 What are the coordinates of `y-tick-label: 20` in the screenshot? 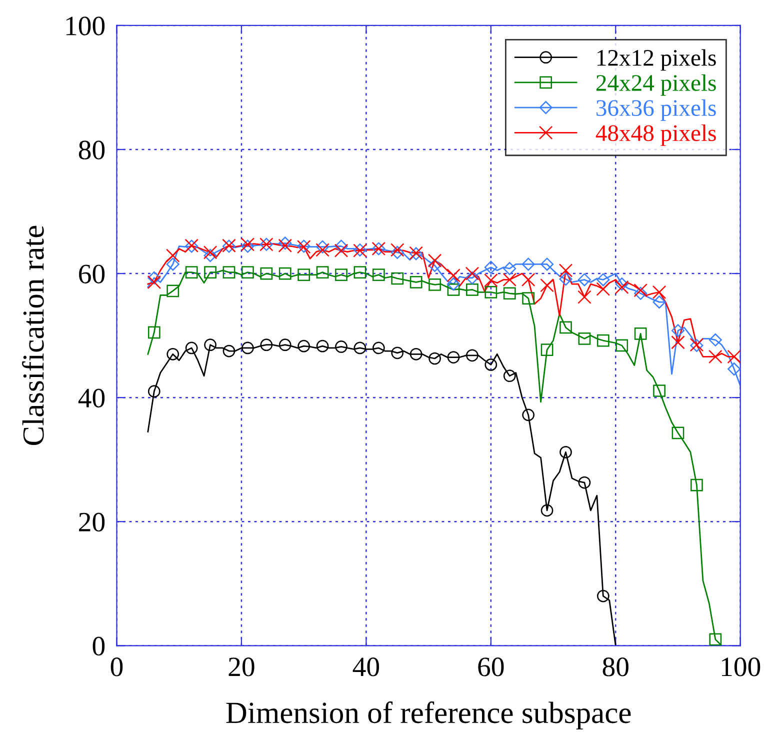 It's located at (92, 522).